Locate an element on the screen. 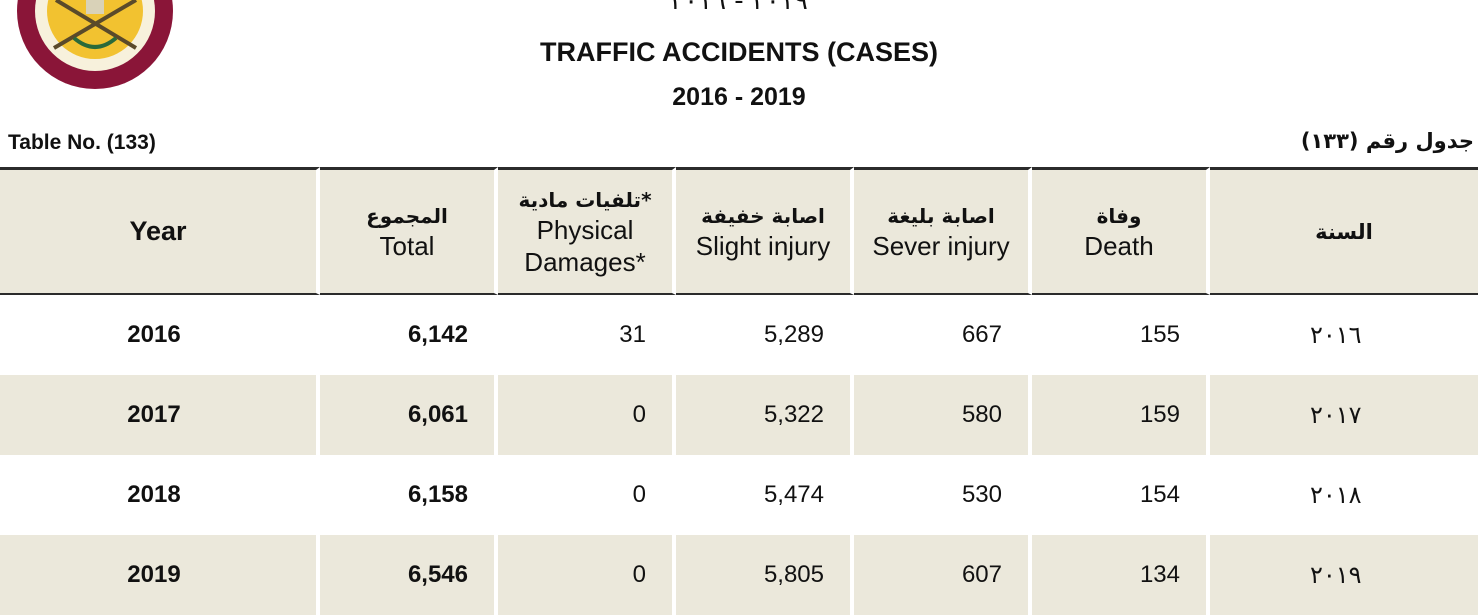 The image size is (1478, 615). table-row: 2018 6,158 0 5,474 530 154 ٢٠١٨ is located at coordinates (739, 495).